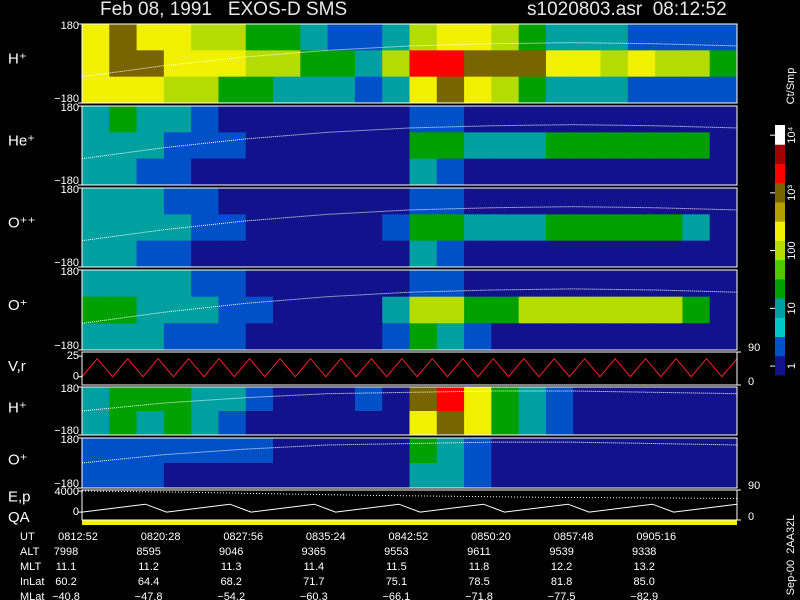  What do you see at coordinates (313, 582) in the screenshot?
I see `cell: 71.7` at bounding box center [313, 582].